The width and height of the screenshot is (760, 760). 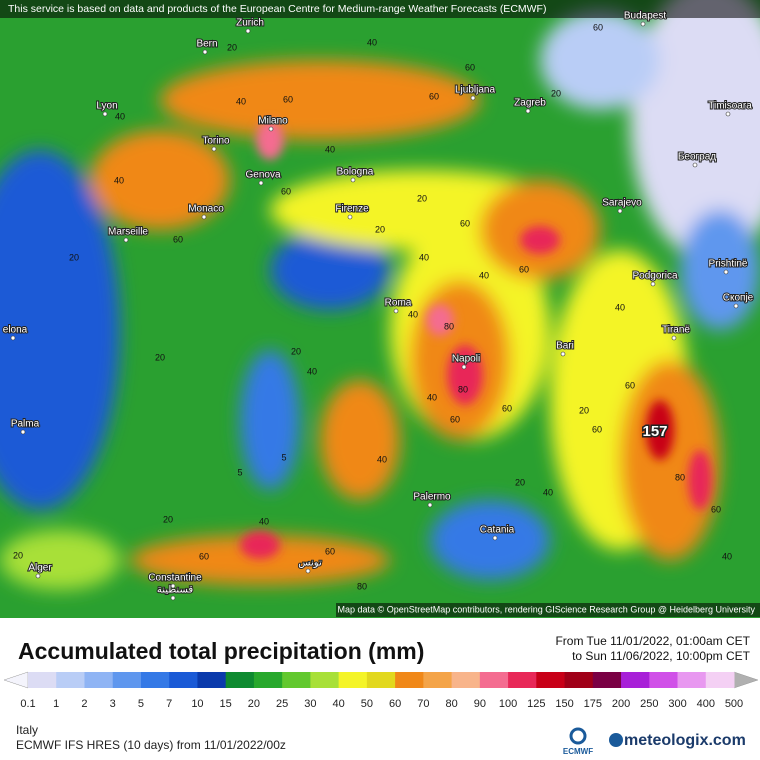 I want to click on legend-low-arrow, so click(x=16, y=680).